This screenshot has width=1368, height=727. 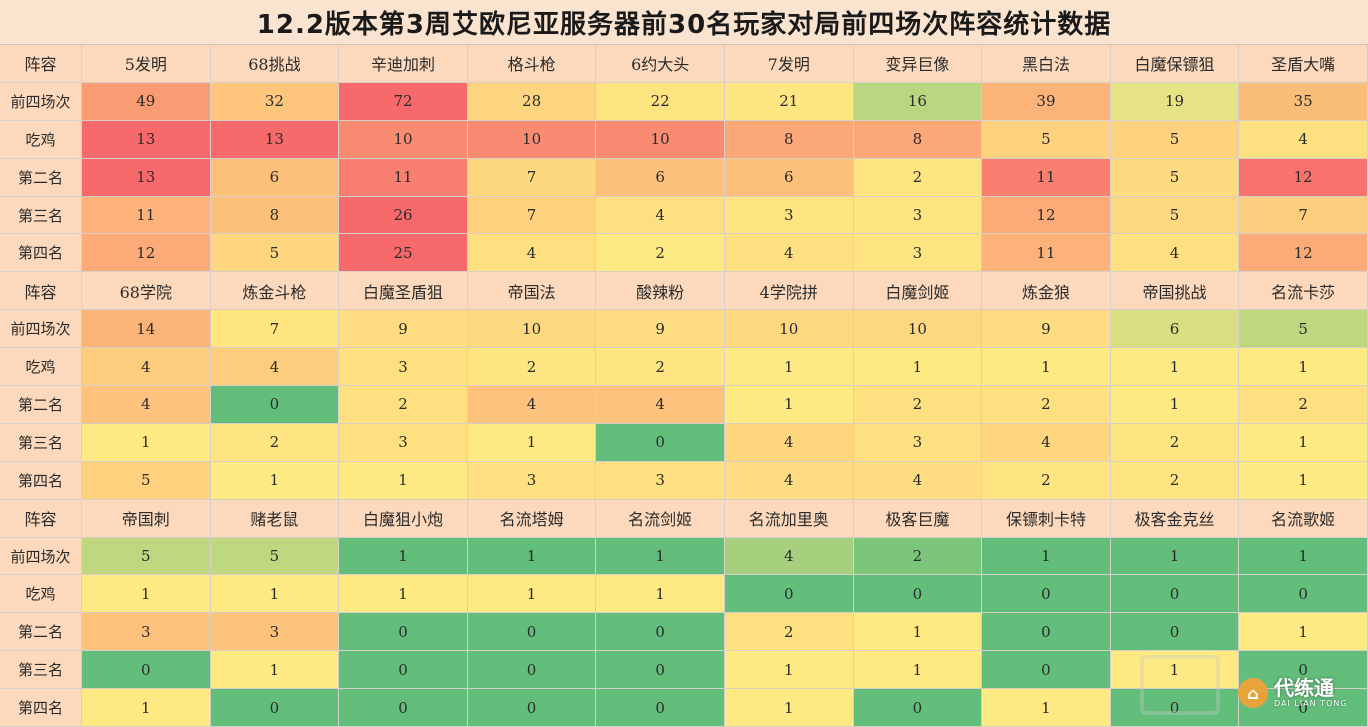 I want to click on value-cell: 26, so click(x=403, y=215).